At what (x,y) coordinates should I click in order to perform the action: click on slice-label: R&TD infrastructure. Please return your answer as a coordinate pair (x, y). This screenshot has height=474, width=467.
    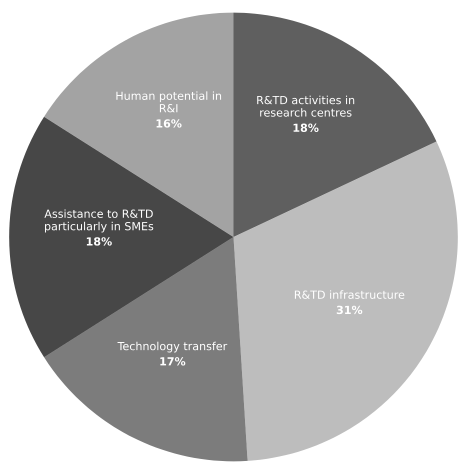
    Looking at the image, I should click on (349, 294).